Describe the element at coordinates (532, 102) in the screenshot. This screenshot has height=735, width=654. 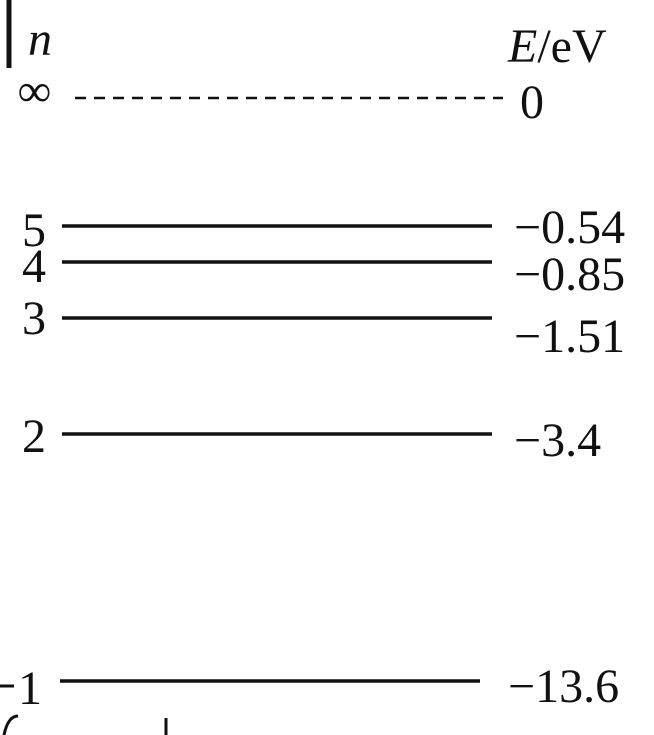
I see `level-energy-label-inf: 0` at that location.